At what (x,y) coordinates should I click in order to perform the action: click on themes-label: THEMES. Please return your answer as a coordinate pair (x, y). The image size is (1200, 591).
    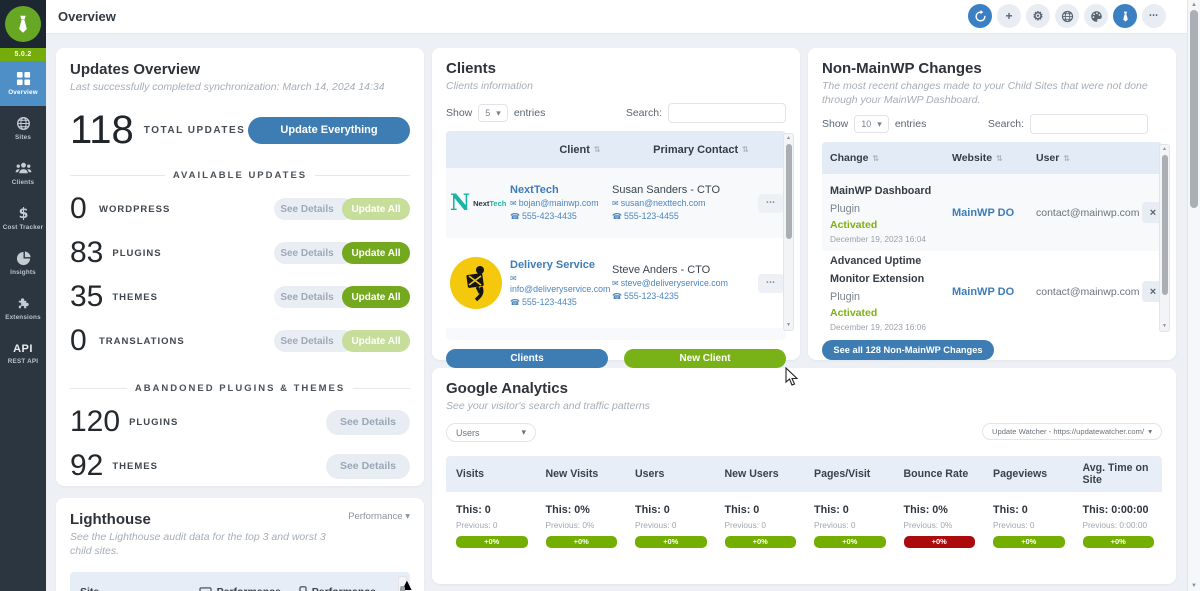
    Looking at the image, I should click on (135, 297).